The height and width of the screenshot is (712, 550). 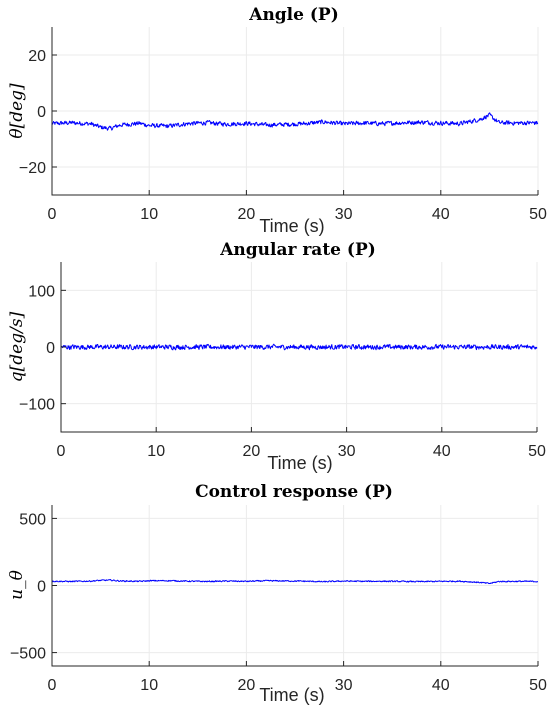 What do you see at coordinates (291, 695) in the screenshot?
I see `control-response-xlabel: Time (s)` at bounding box center [291, 695].